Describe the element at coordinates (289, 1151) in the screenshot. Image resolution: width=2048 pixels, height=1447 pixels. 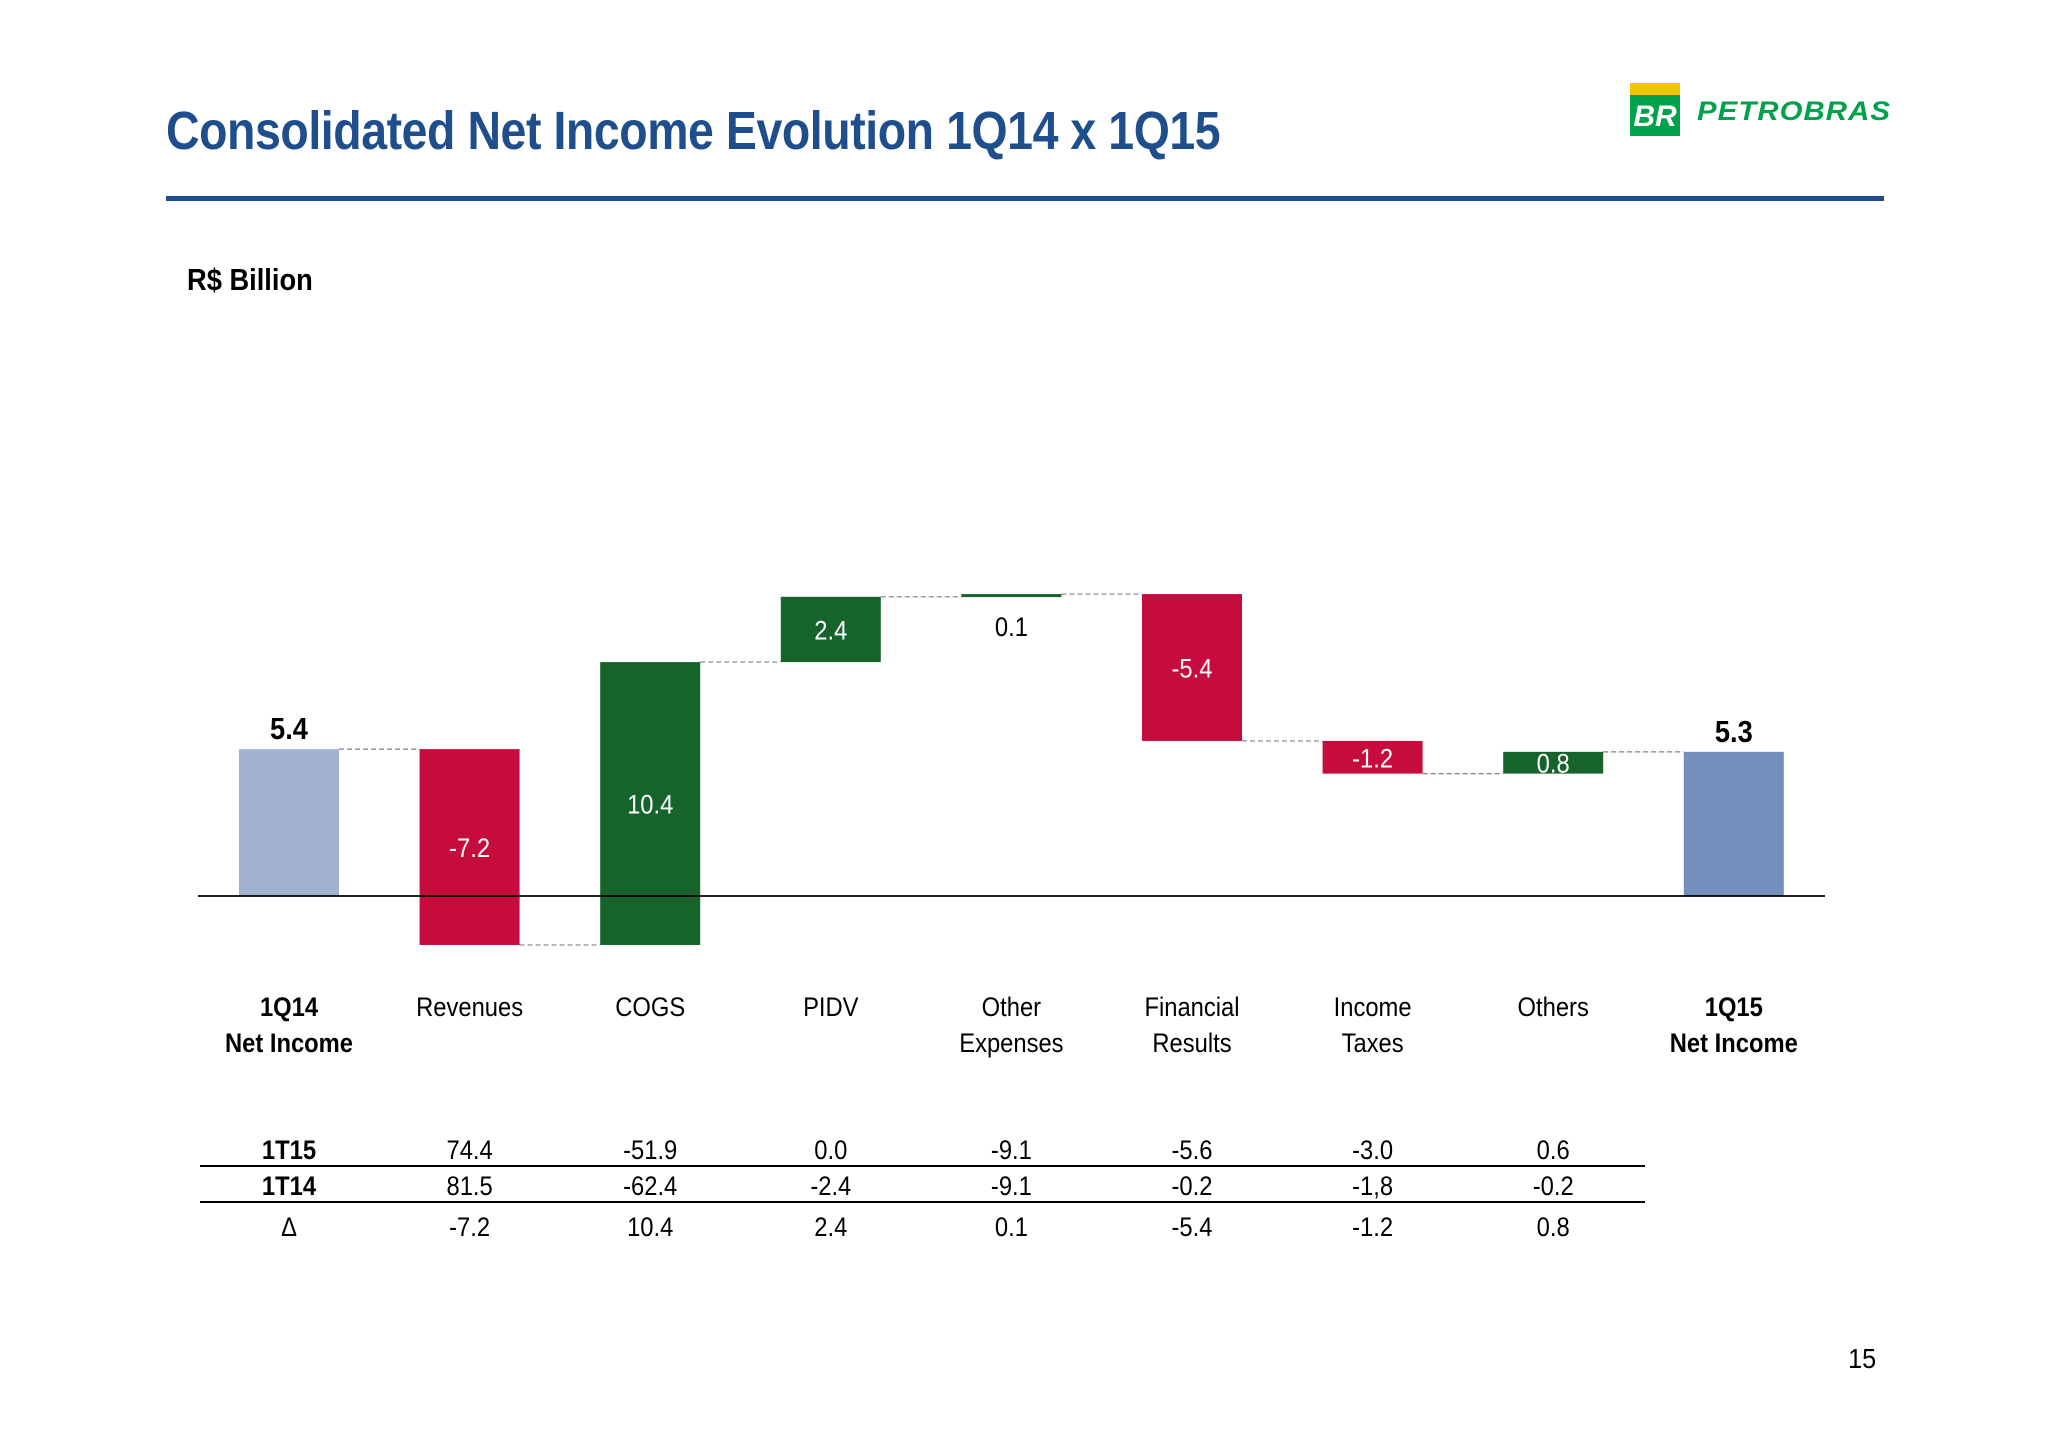
I see `table-row-label: 1T15` at that location.